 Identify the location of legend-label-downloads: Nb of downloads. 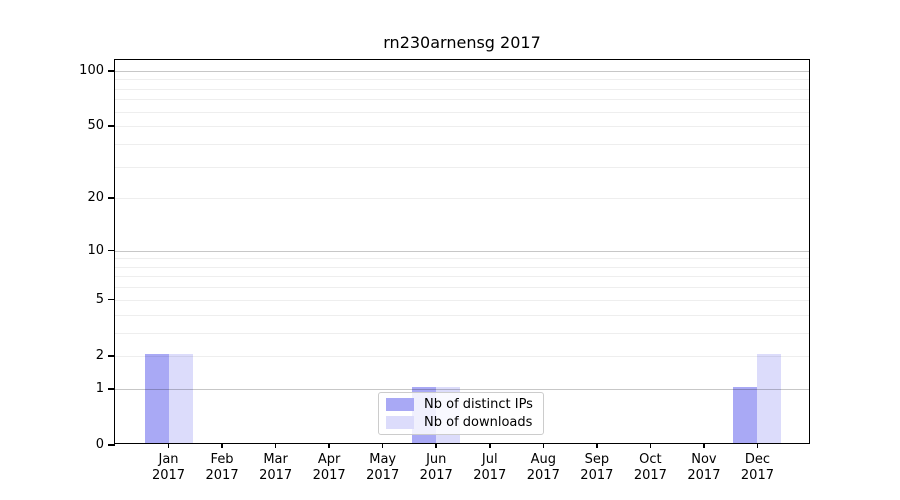
(478, 422).